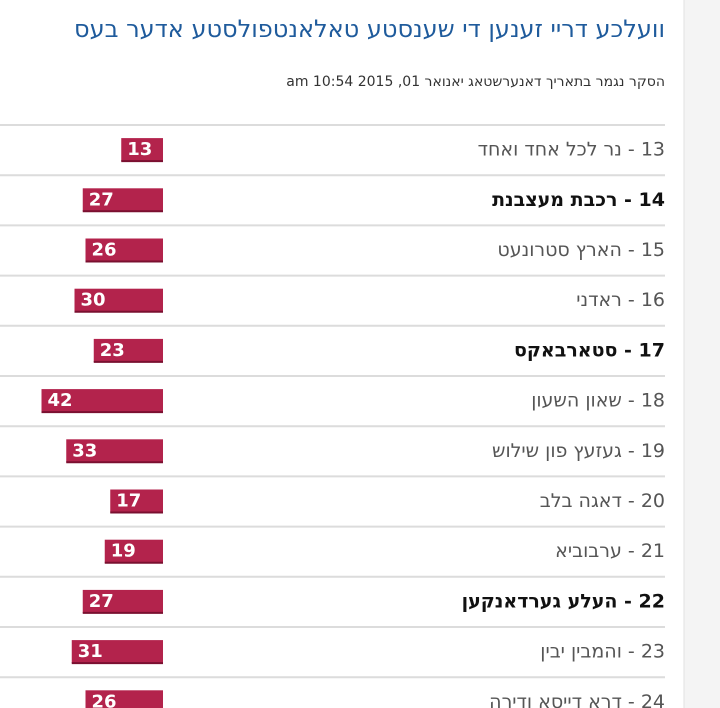 The height and width of the screenshot is (708, 720). What do you see at coordinates (60, 400) in the screenshot?
I see `value-label: 42` at bounding box center [60, 400].